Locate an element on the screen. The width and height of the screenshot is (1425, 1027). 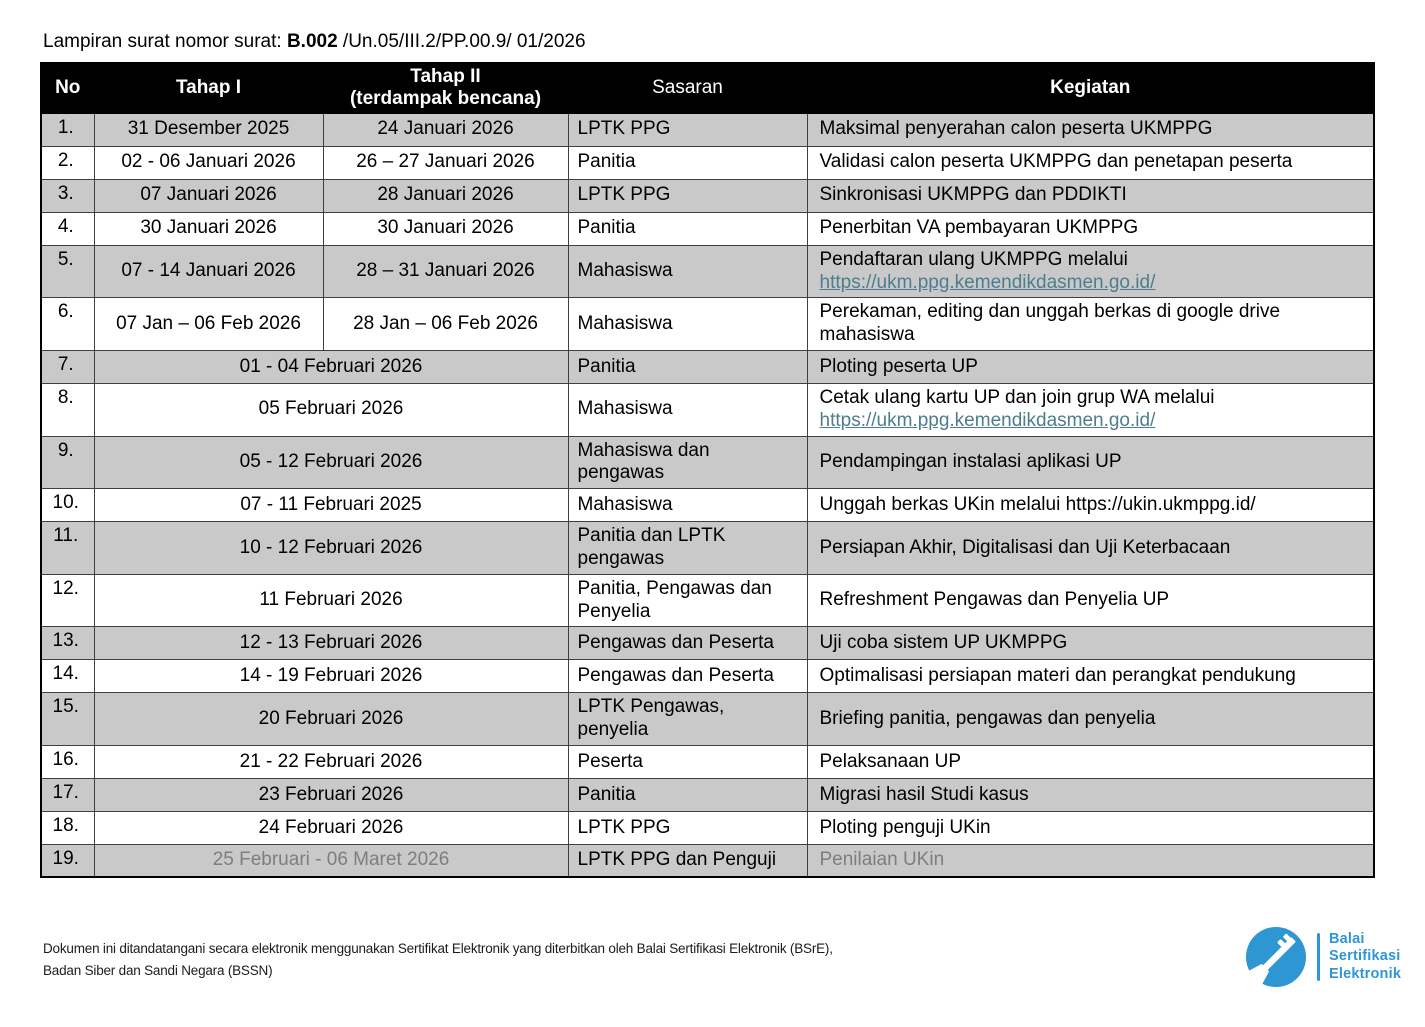
kegiatan: Ploting peserta UP is located at coordinates (1090, 367).